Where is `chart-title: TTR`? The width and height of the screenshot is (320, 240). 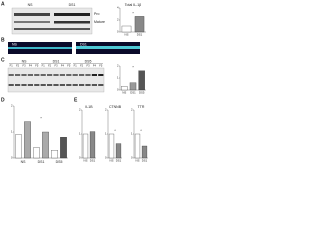
chart-title: TTR is located at coordinates (141, 107).